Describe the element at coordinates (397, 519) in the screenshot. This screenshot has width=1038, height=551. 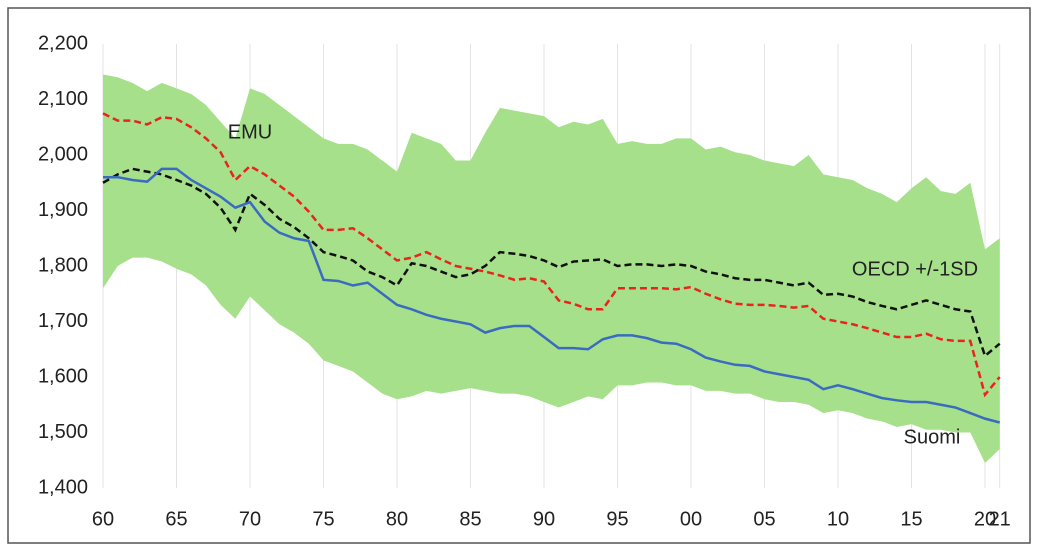
I see `x-tick-label: 80` at that location.